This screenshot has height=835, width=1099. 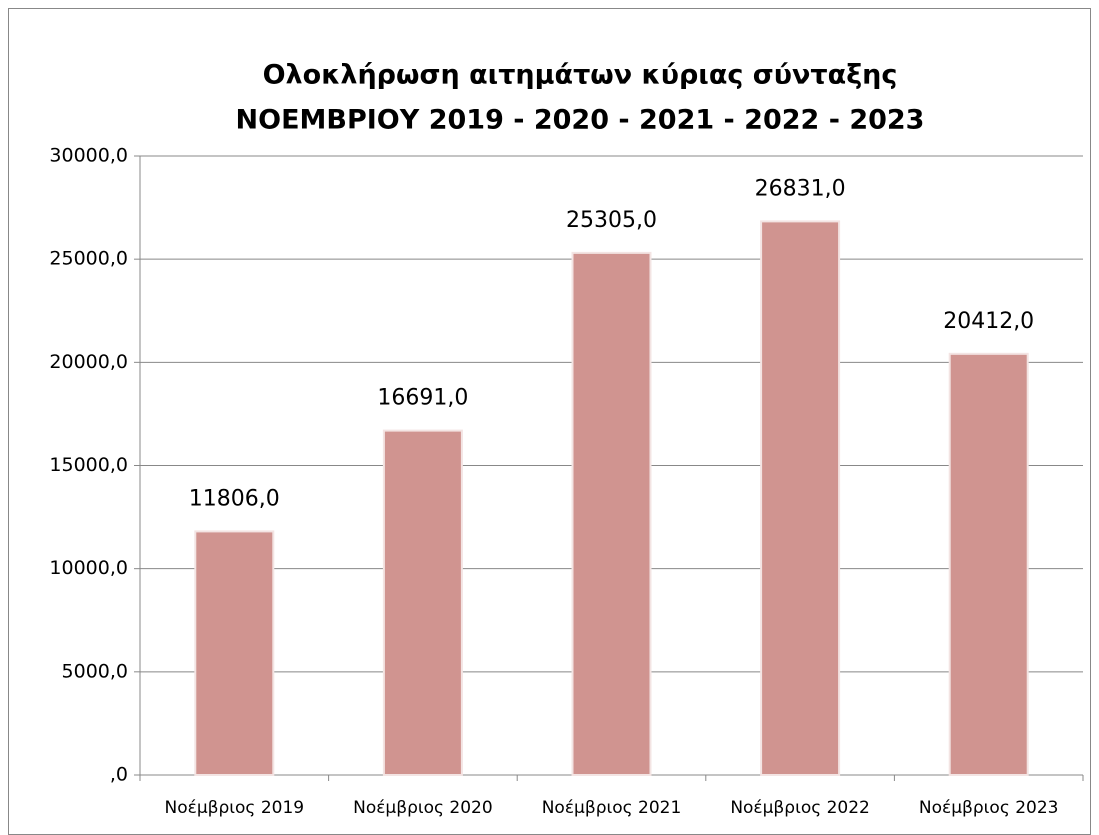 What do you see at coordinates (88, 465) in the screenshot?
I see `y-tick-label: 15000,0` at bounding box center [88, 465].